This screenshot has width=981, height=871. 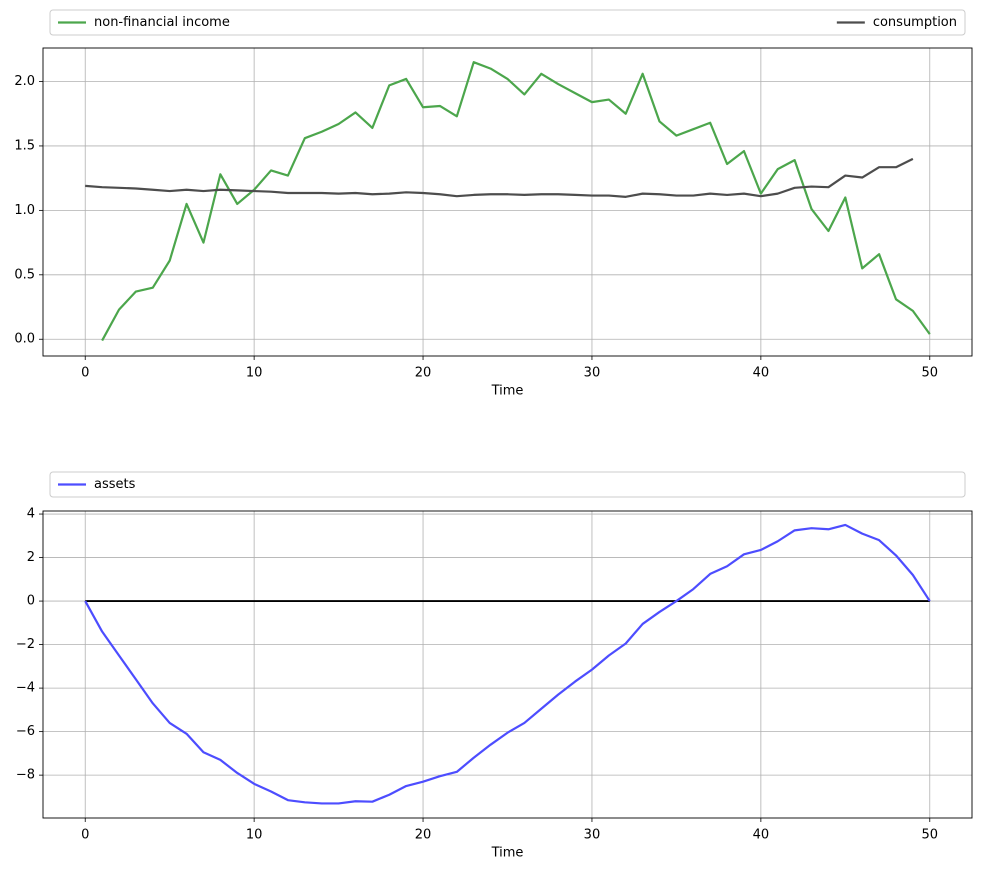 What do you see at coordinates (24, 81) in the screenshot?
I see `y-tick-label: 2.0` at bounding box center [24, 81].